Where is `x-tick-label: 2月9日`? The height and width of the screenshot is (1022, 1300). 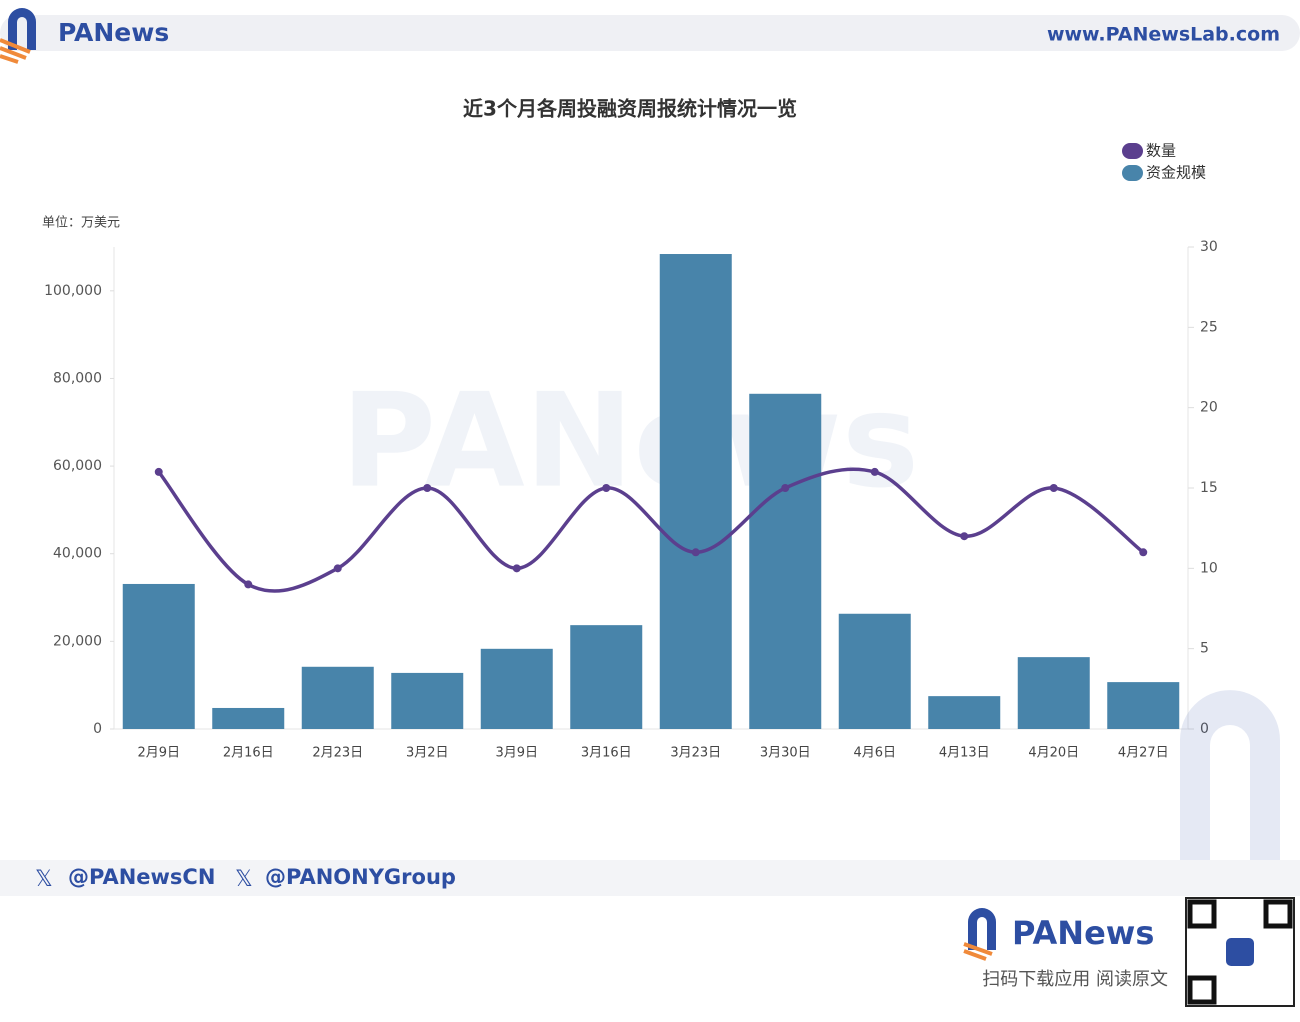
x-tick-label: 2月9日 is located at coordinates (158, 753).